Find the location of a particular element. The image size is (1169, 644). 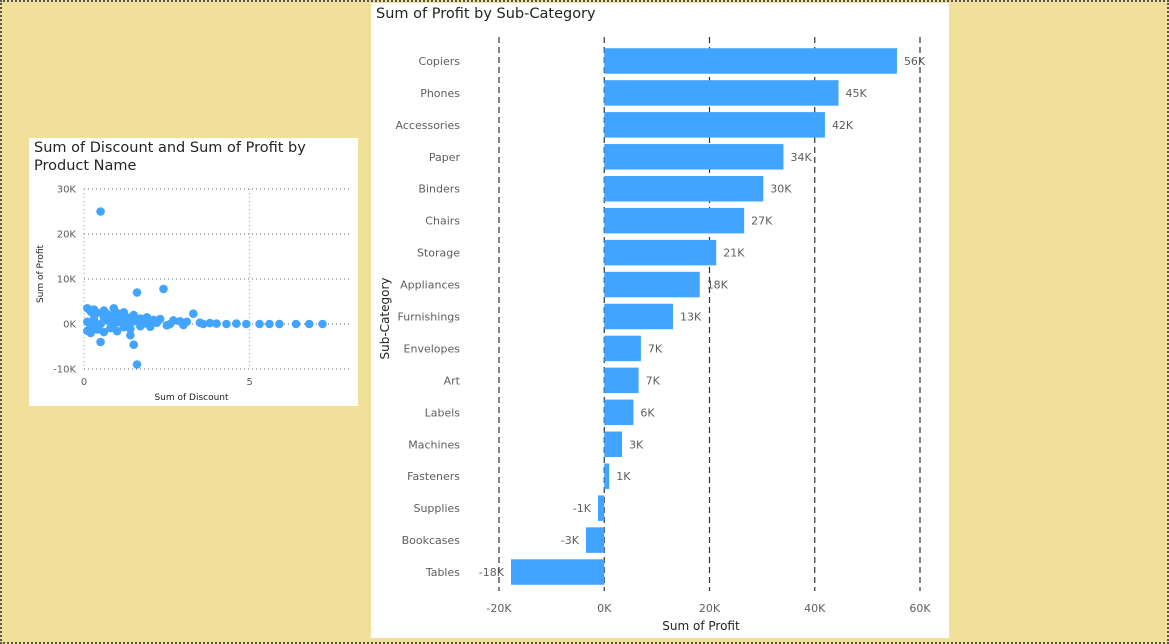

bar-data-label: 6K is located at coordinates (647, 412).